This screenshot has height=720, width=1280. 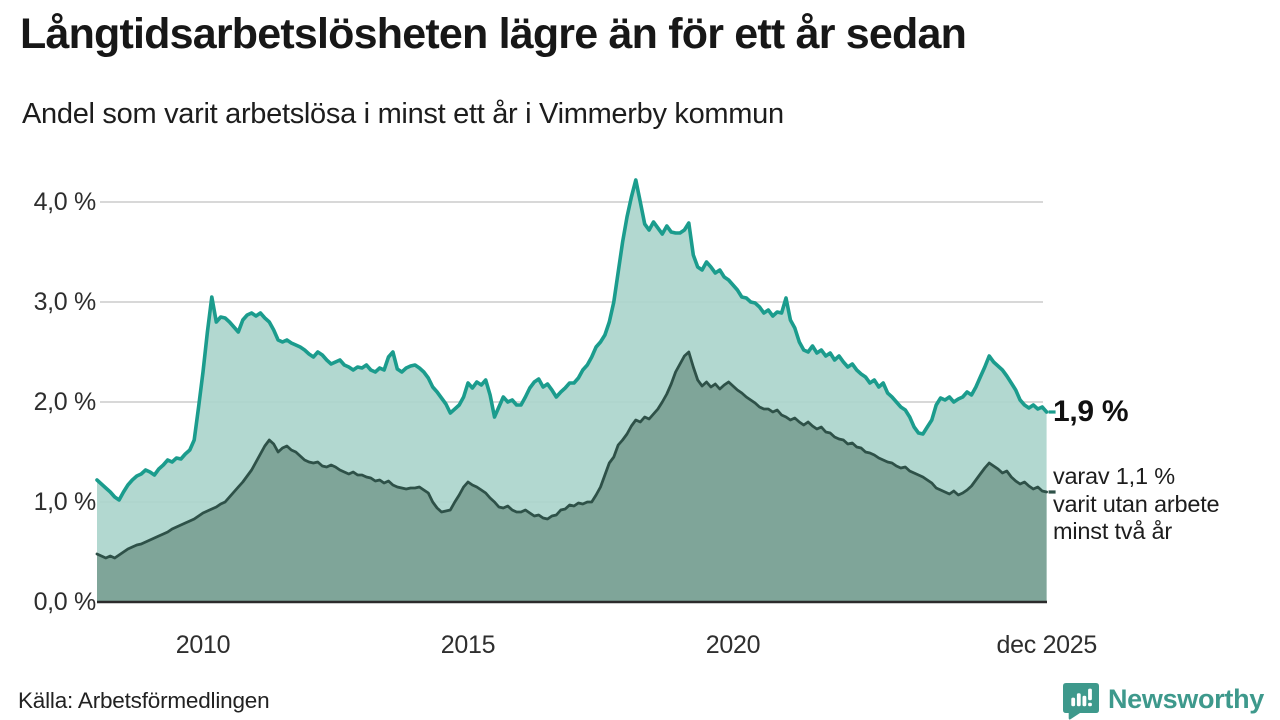 What do you see at coordinates (1114, 476) in the screenshot?
I see `annotation-line: varav 1,1 %` at bounding box center [1114, 476].